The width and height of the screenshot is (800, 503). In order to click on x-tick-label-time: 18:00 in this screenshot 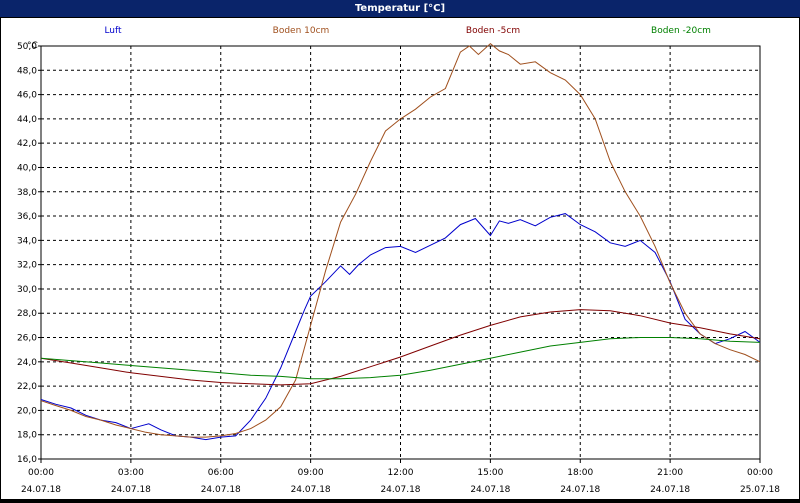, I will do `click(580, 473)`.